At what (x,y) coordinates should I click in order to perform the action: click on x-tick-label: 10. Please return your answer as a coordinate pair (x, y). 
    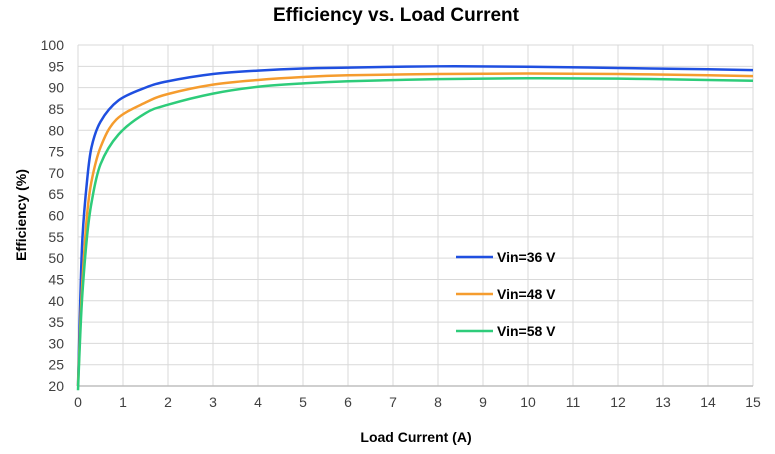
    Looking at the image, I should click on (528, 402).